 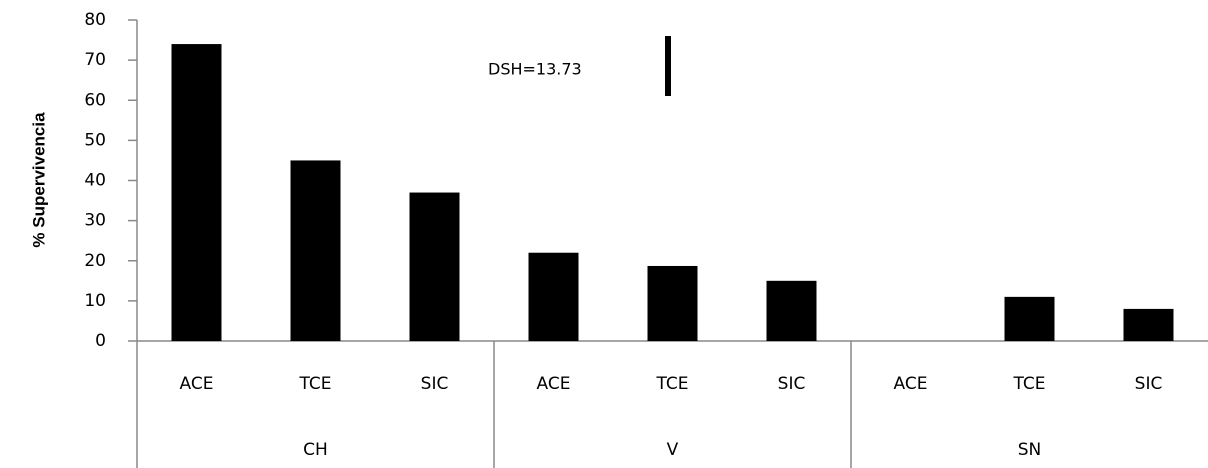 What do you see at coordinates (95, 20) in the screenshot?
I see `y-tick-label: 80` at bounding box center [95, 20].